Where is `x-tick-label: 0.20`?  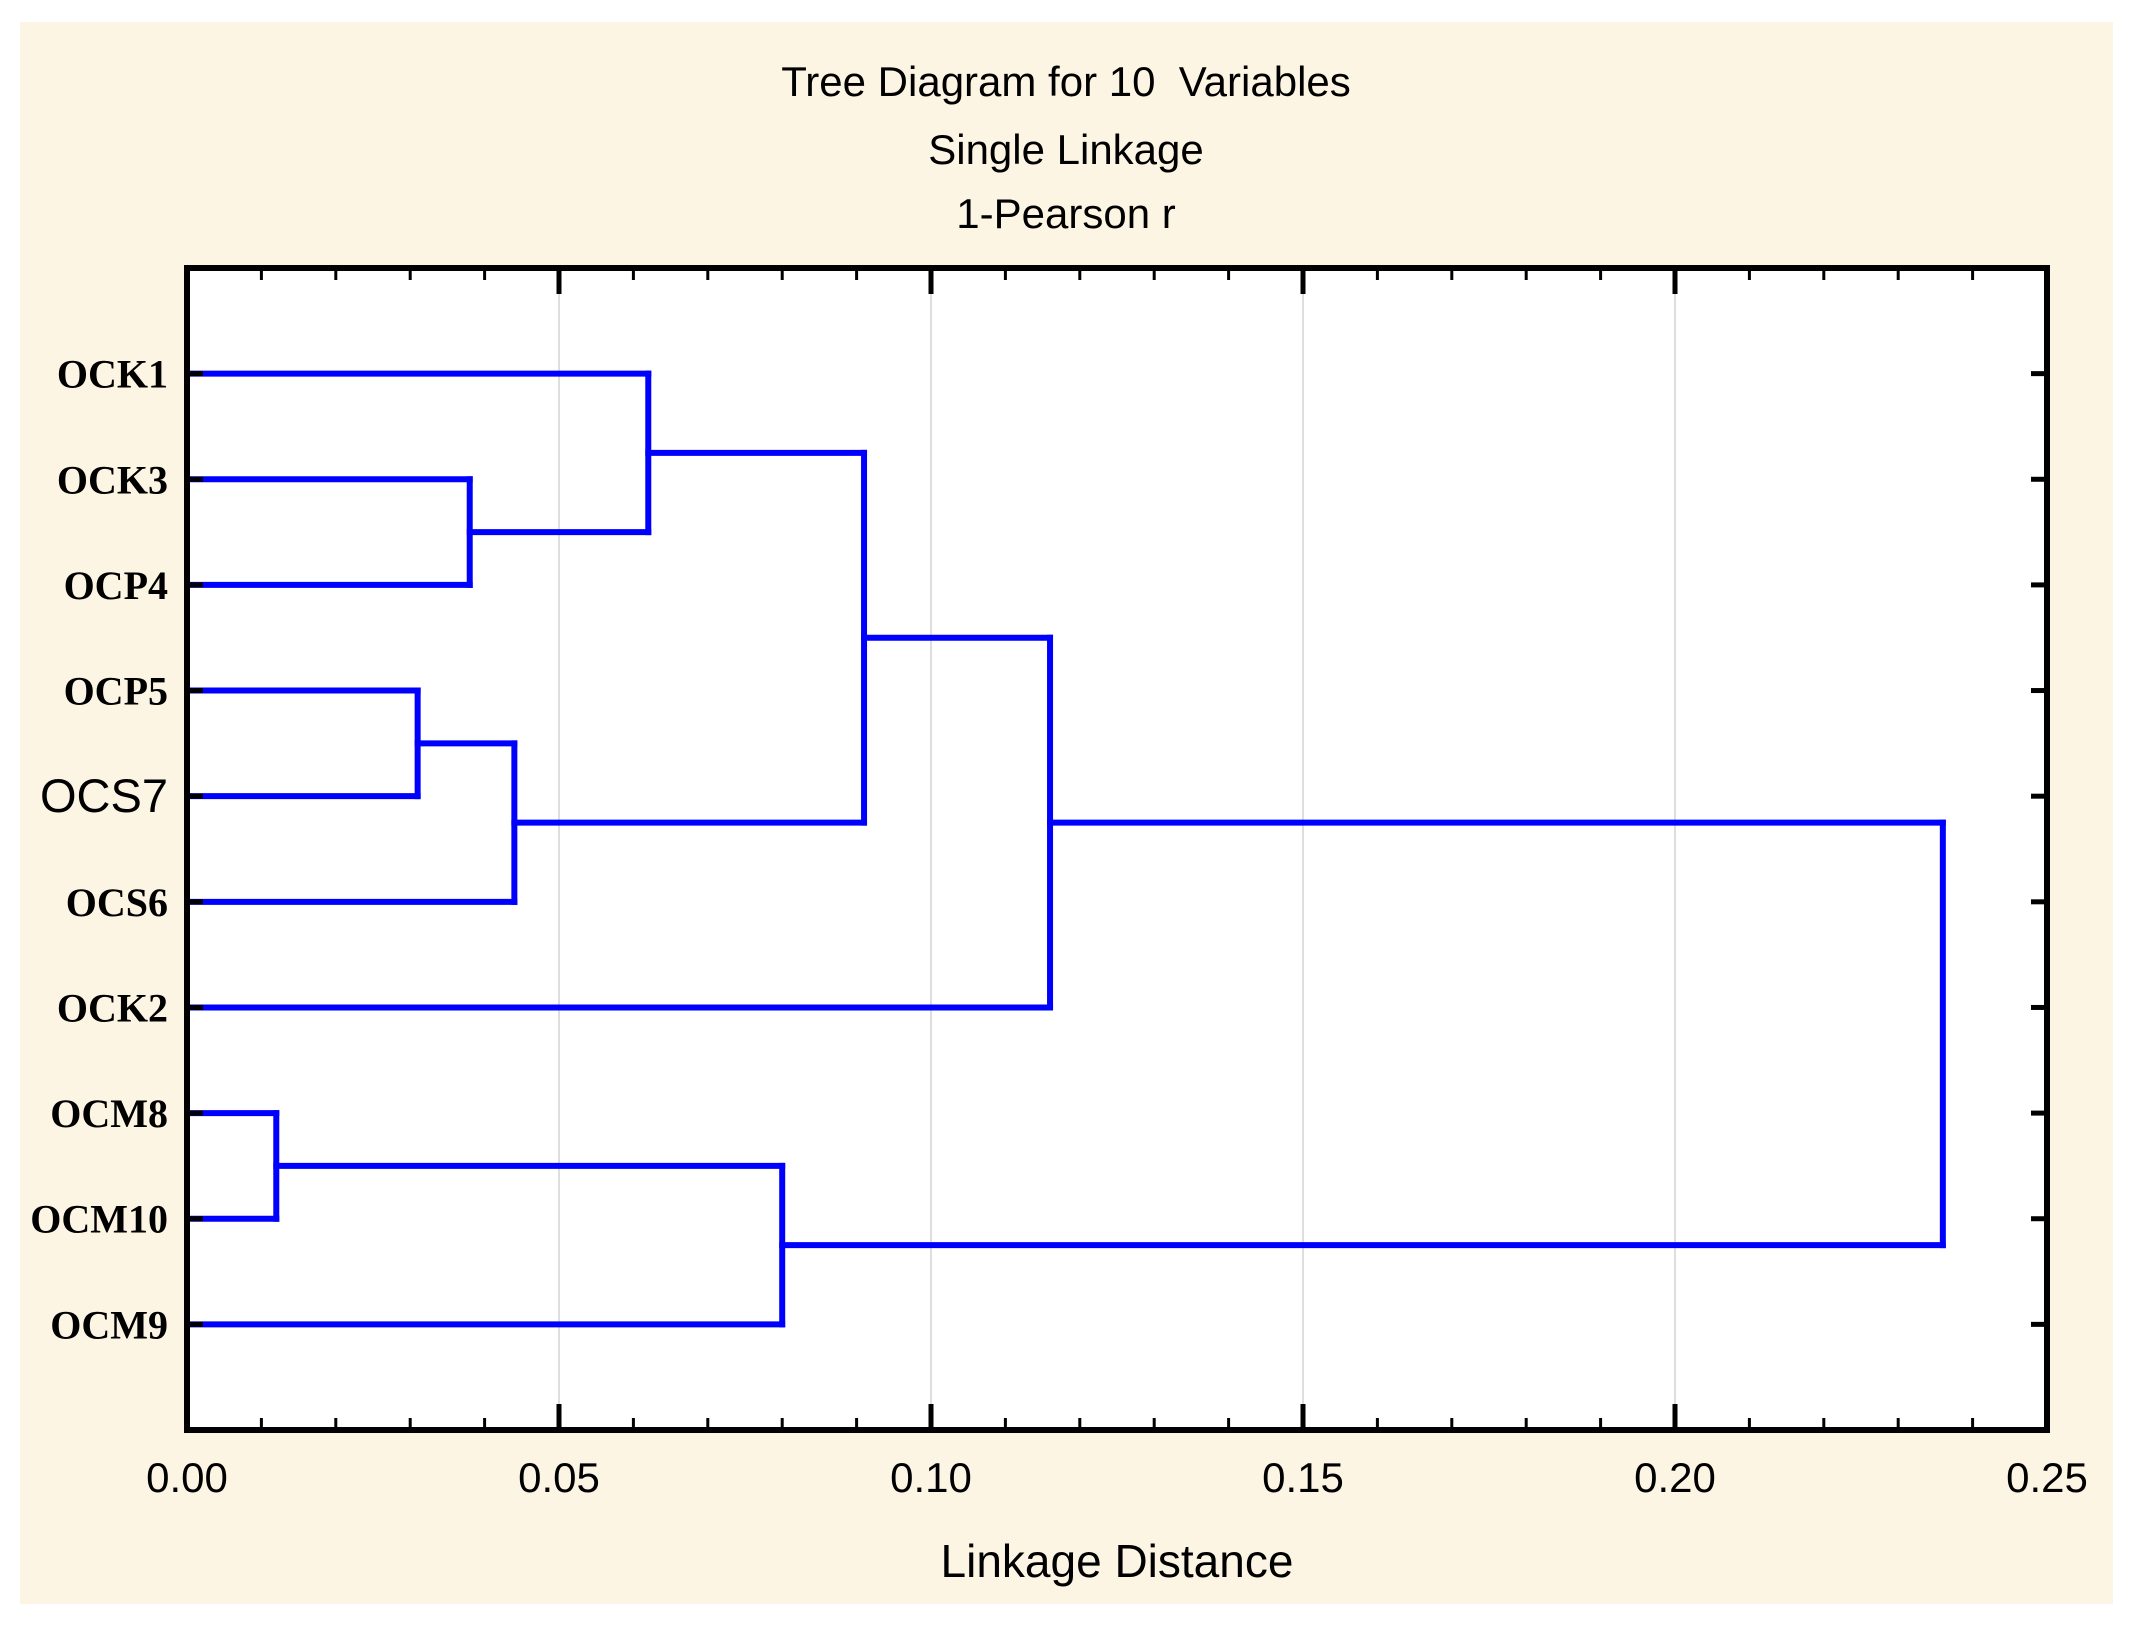 x-tick-label: 0.20 is located at coordinates (1675, 1477).